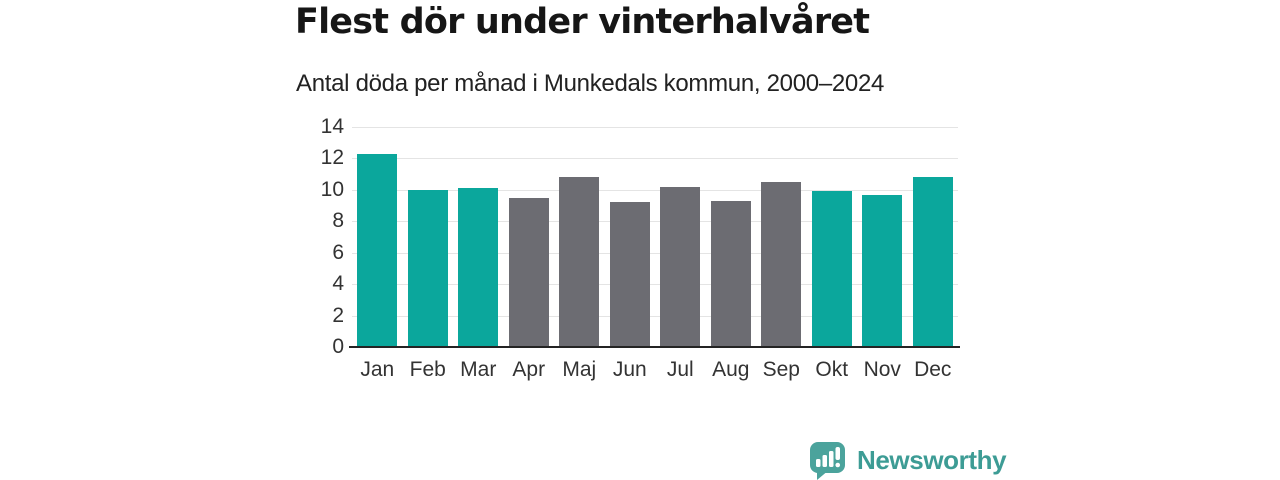  What do you see at coordinates (781, 264) in the screenshot?
I see `bar-sep` at bounding box center [781, 264].